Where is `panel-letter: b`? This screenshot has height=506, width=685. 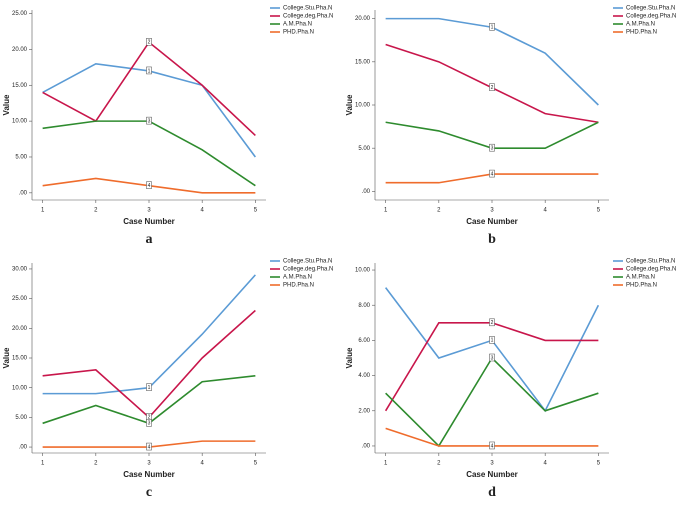
panel-letter: b is located at coordinates (492, 239).